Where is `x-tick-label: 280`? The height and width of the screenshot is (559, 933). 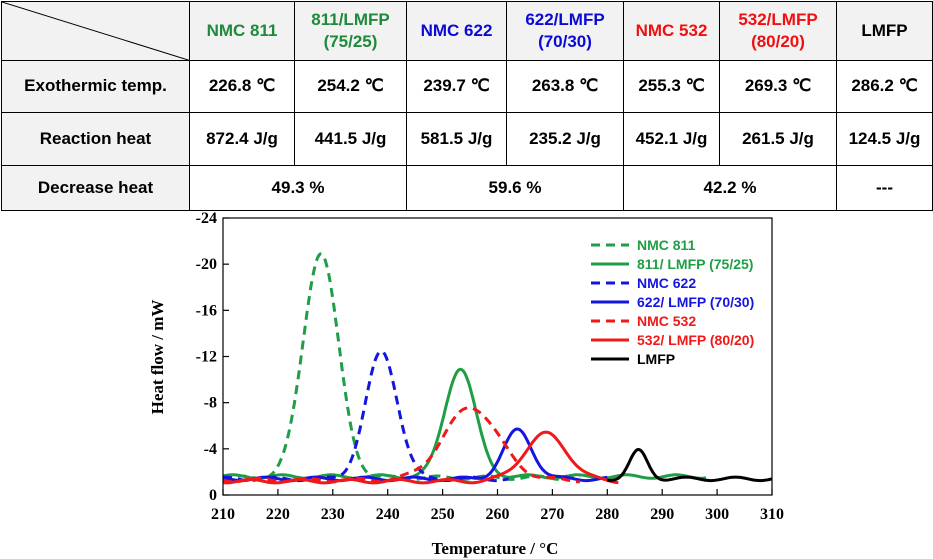 x-tick-label: 280 is located at coordinates (607, 514).